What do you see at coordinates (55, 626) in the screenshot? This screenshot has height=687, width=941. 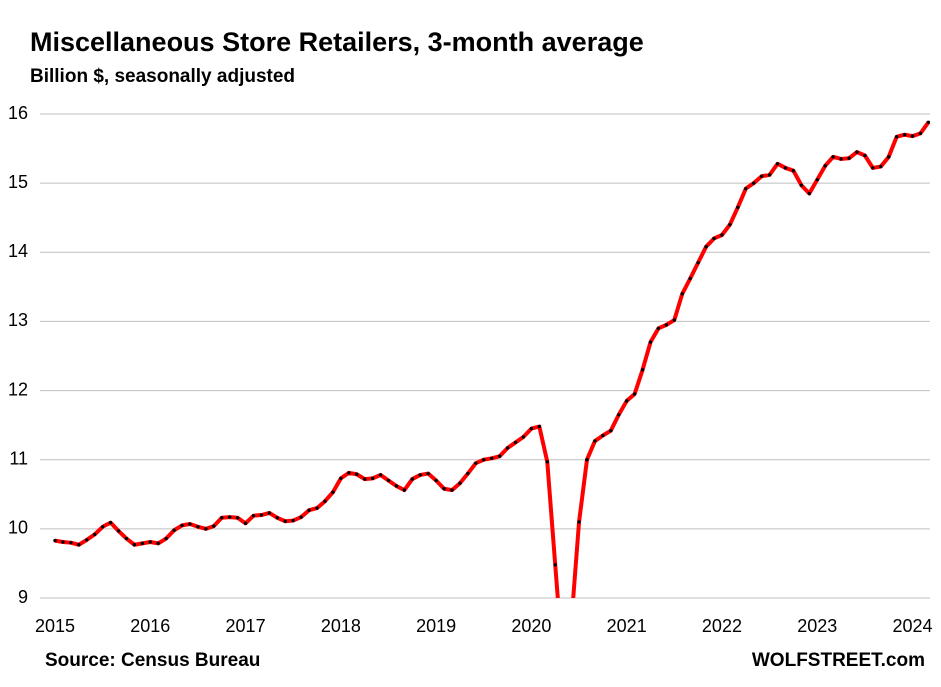 I see `x-tick-label: 2015` at bounding box center [55, 626].